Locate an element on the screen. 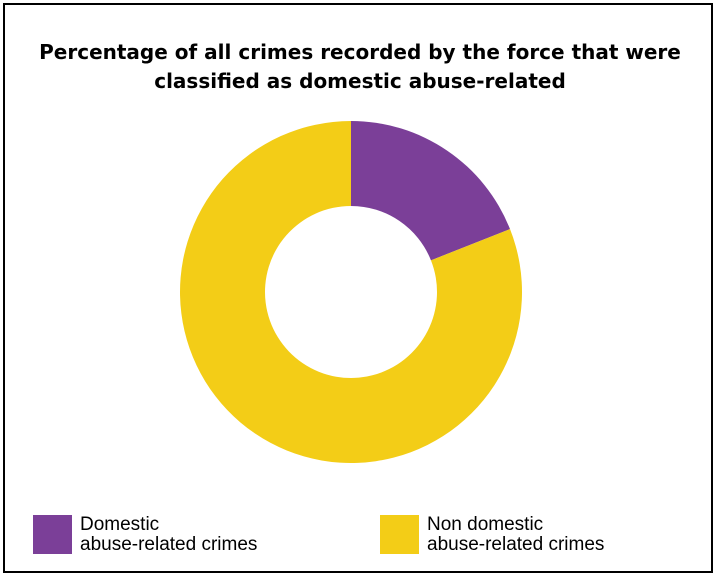 The width and height of the screenshot is (720, 580). legend-label-domestic-line1: Domestic is located at coordinates (120, 524).